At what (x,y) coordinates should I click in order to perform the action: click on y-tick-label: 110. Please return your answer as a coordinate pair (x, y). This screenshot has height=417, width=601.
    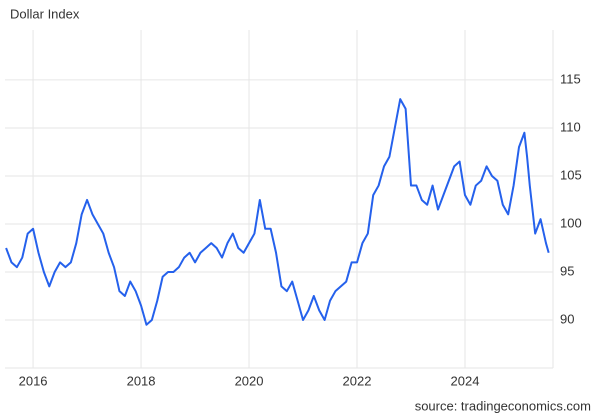
    Looking at the image, I should click on (570, 126).